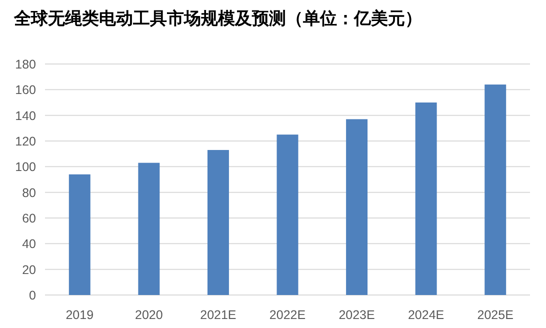  What do you see at coordinates (32, 295) in the screenshot?
I see `y-tick-label: 0` at bounding box center [32, 295].